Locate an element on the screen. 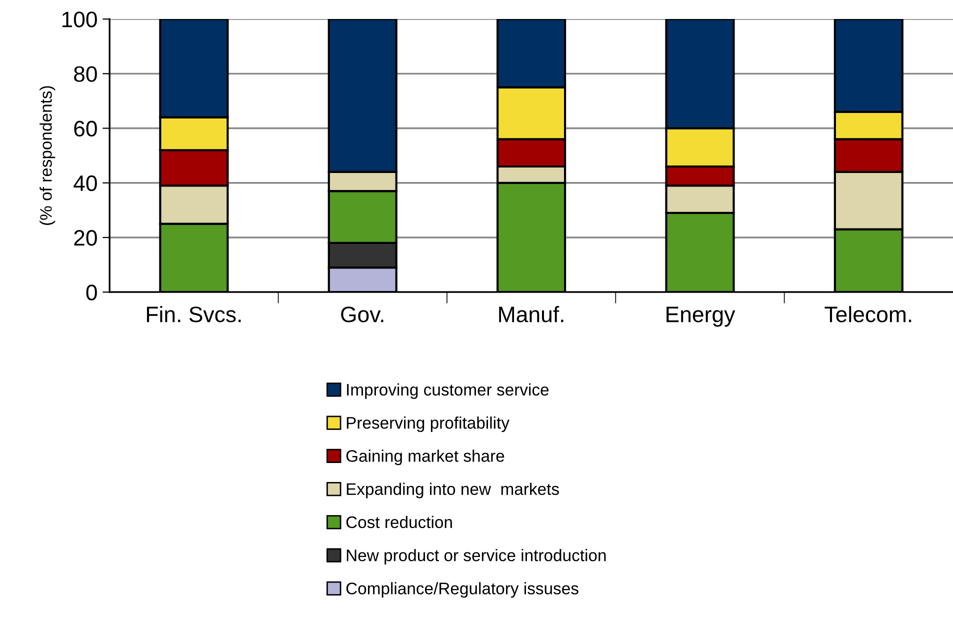 This screenshot has width=953, height=635. x-tick-label: Fin. Svcs. is located at coordinates (193, 314).